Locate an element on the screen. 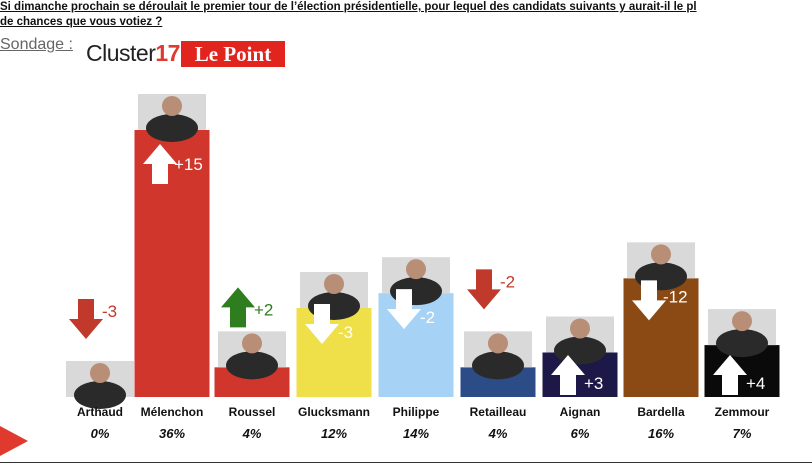 The width and height of the screenshot is (812, 464). candidate-name-zemmour: Zemmour is located at coordinates (742, 412).